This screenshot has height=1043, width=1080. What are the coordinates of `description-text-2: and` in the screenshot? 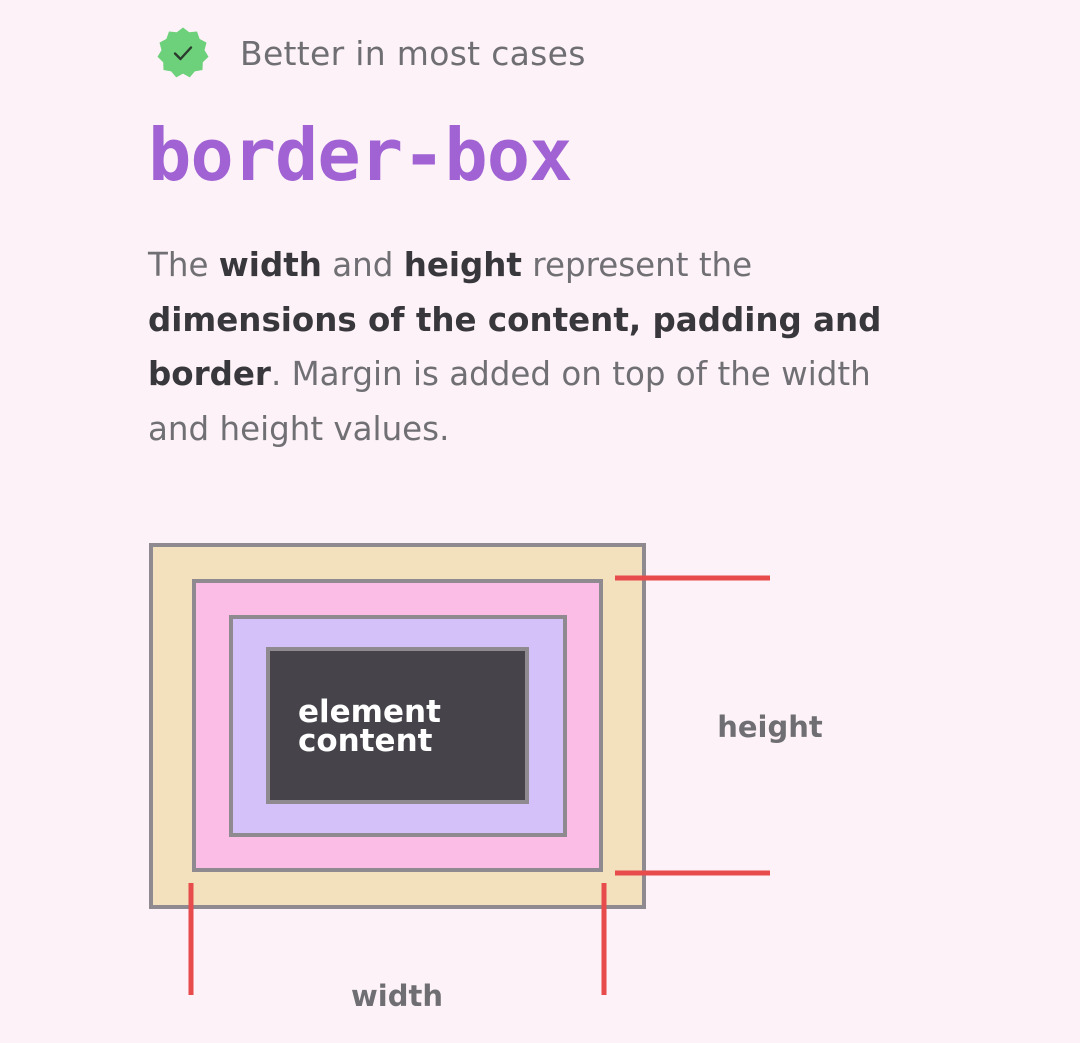 It's located at (362, 265).